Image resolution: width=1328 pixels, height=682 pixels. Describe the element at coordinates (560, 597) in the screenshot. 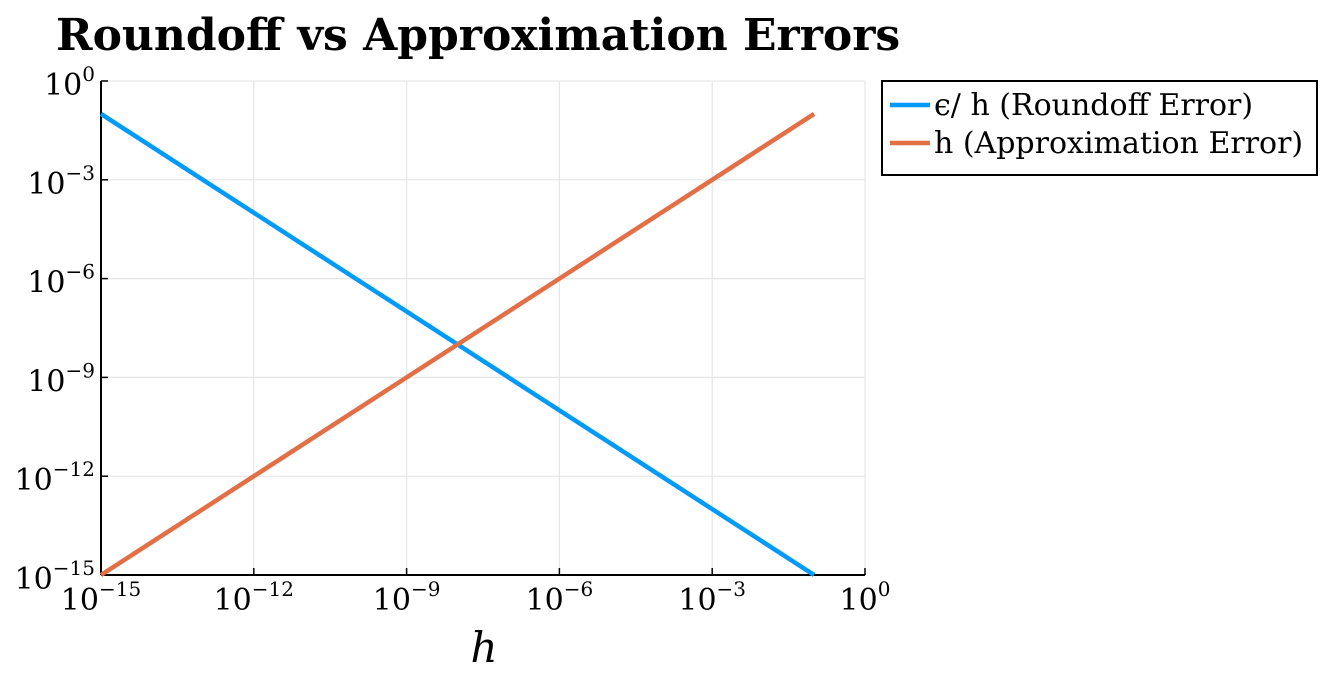

I see `x-tick-label-3: 10⁻⁶` at that location.